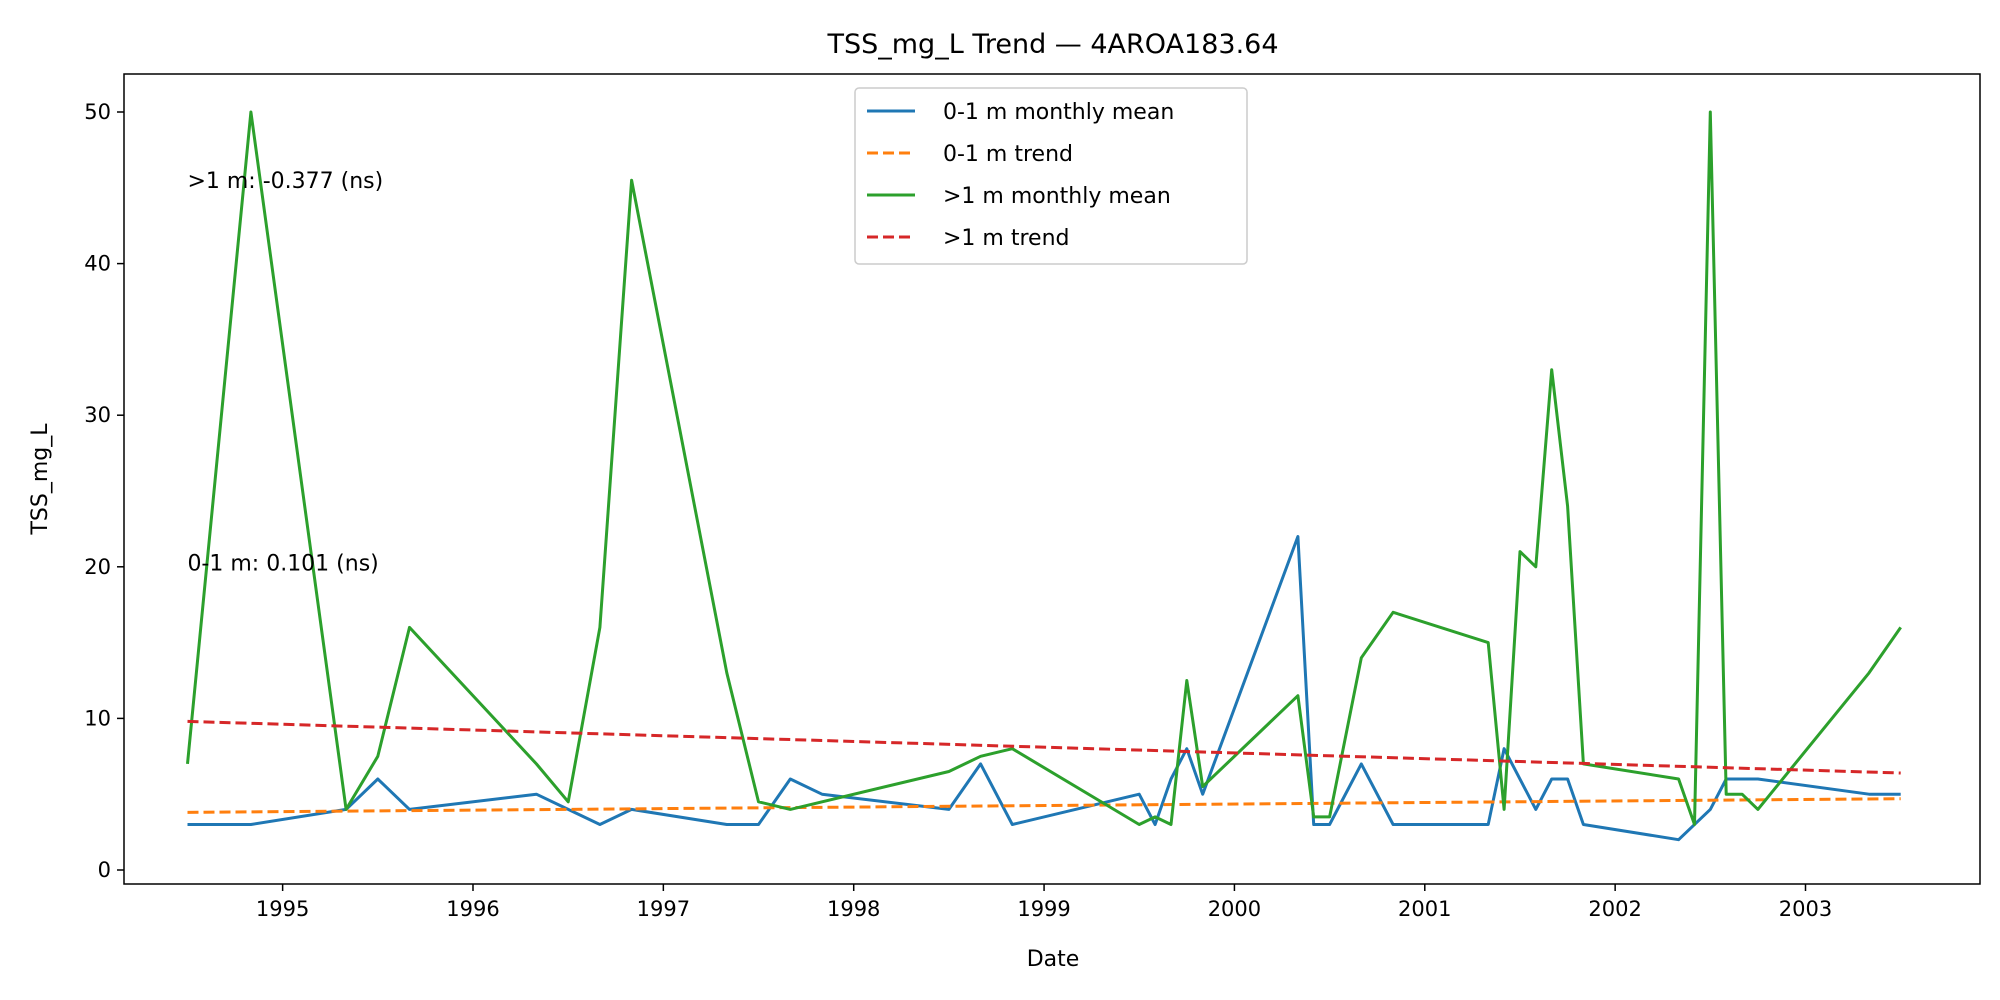 The width and height of the screenshot is (2000, 1000). What do you see at coordinates (1044, 805) in the screenshot?
I see `series-line-0-1-m-trend` at bounding box center [1044, 805].